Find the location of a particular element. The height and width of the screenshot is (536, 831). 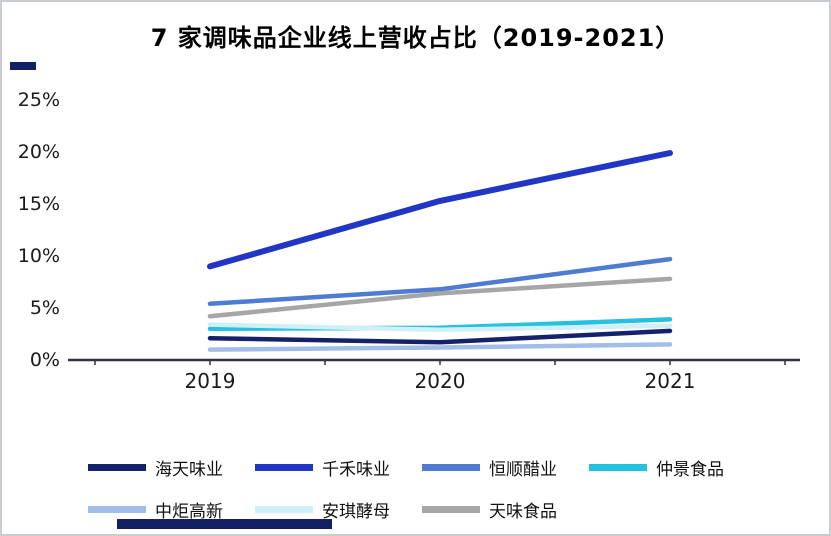

y-tick-label: 0% is located at coordinates (45, 360).